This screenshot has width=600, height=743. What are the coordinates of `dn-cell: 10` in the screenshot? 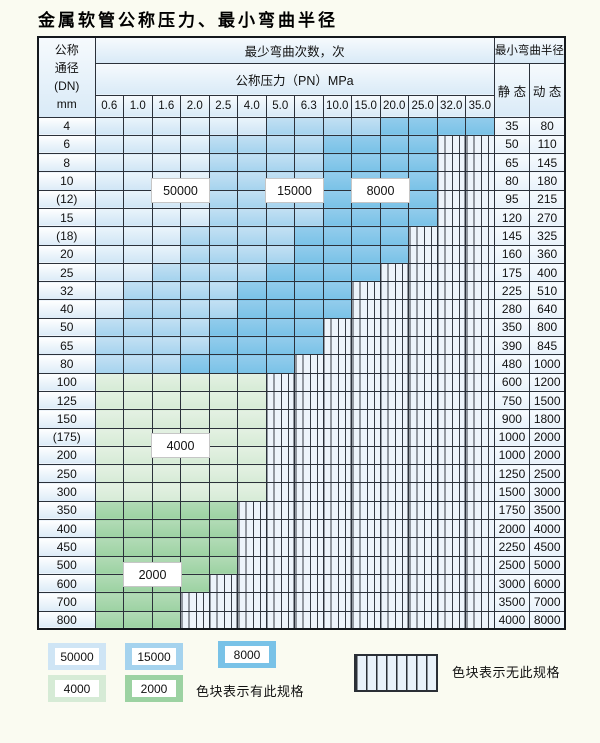 It's located at (66, 181).